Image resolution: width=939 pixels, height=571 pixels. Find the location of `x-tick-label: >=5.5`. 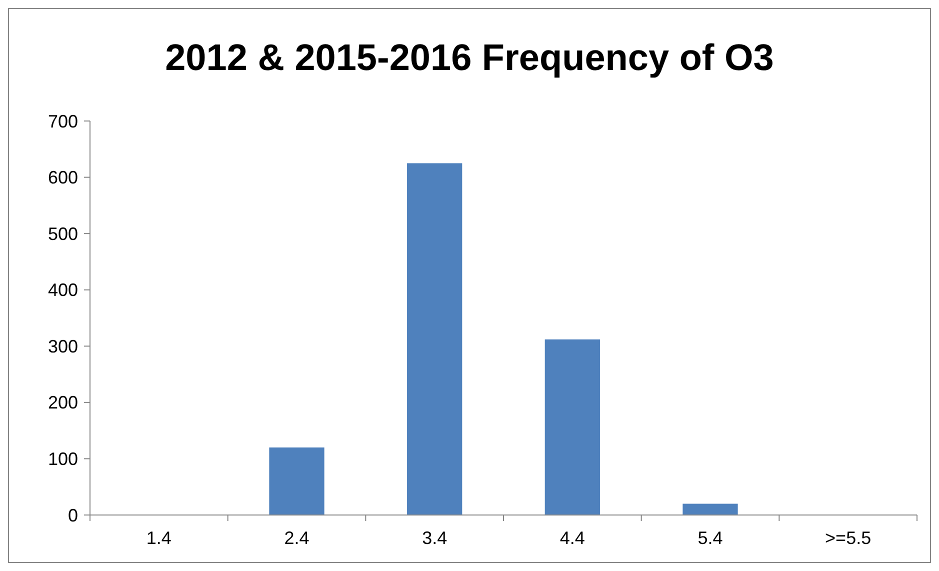

x-tick-label: >=5.5 is located at coordinates (848, 538).